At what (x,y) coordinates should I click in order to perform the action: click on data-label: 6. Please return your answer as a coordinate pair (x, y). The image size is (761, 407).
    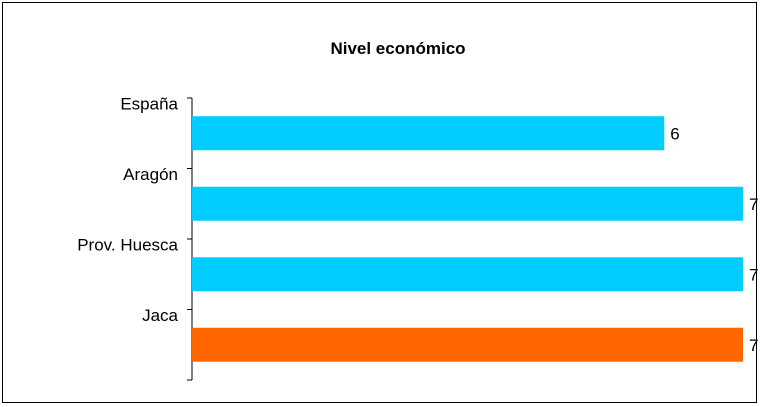
    Looking at the image, I should click on (674, 133).